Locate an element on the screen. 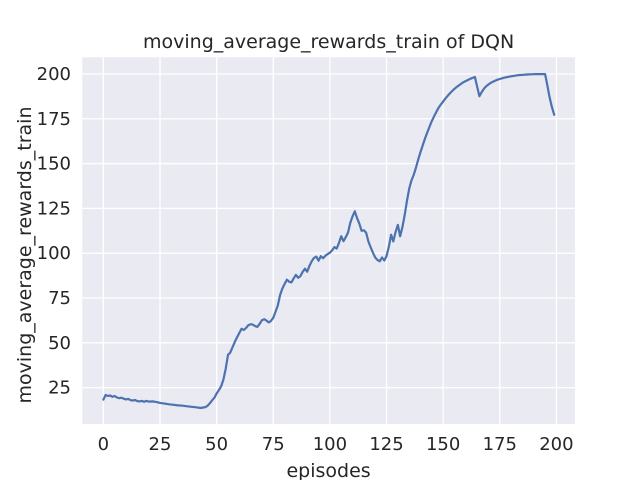 Image resolution: width=640 pixels, height=480 pixels. x-tick-label: 175 is located at coordinates (500, 444).